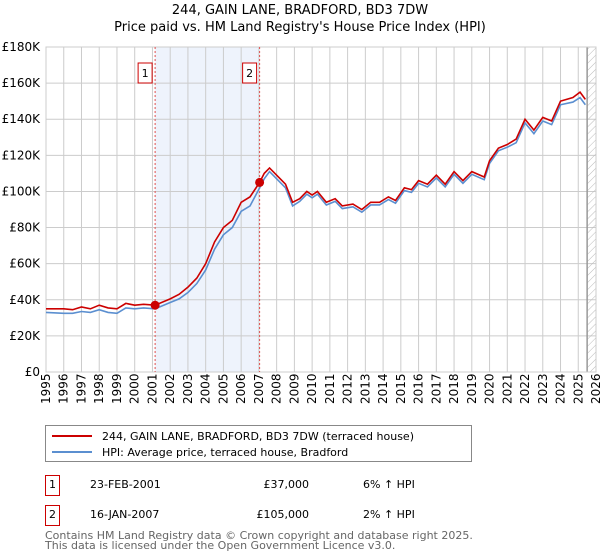 The width and height of the screenshot is (600, 560). What do you see at coordinates (277, 388) in the screenshot?
I see `x-tick-label: 2008` at bounding box center [277, 388].